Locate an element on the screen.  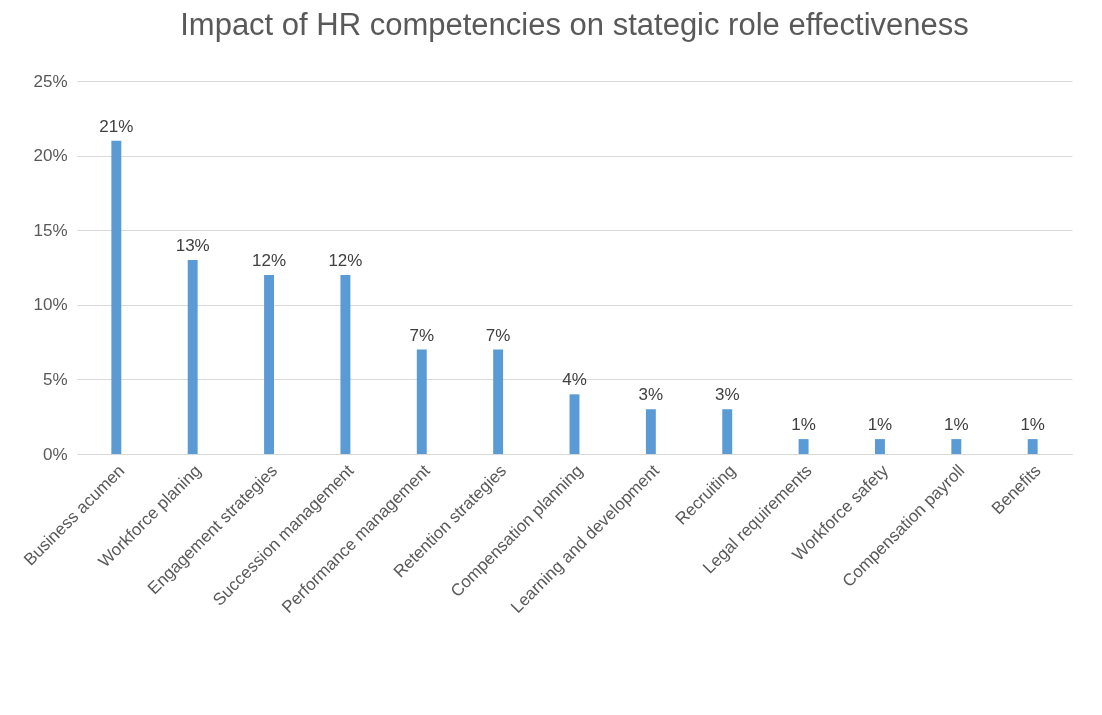
data-label: 21% is located at coordinates (116, 126).